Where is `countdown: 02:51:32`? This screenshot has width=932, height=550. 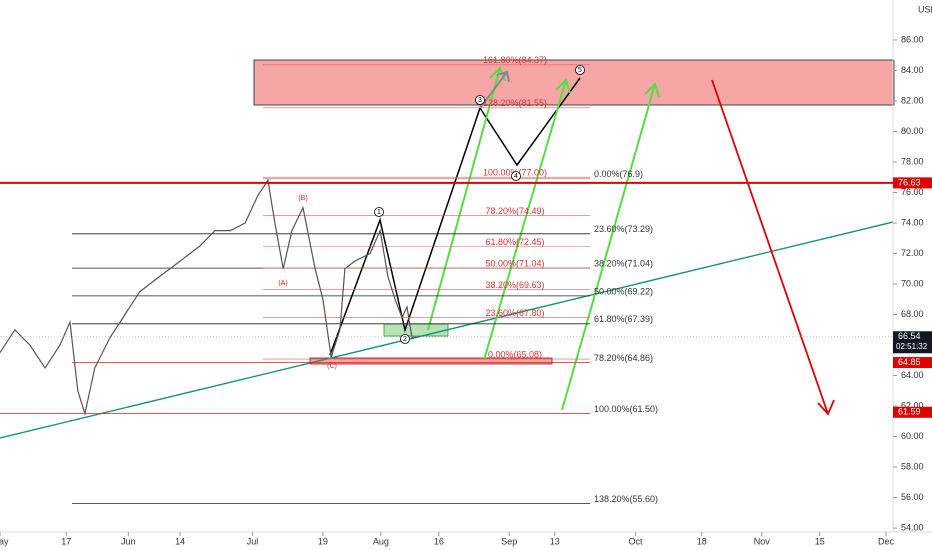 countdown: 02:51:32 is located at coordinates (912, 346).